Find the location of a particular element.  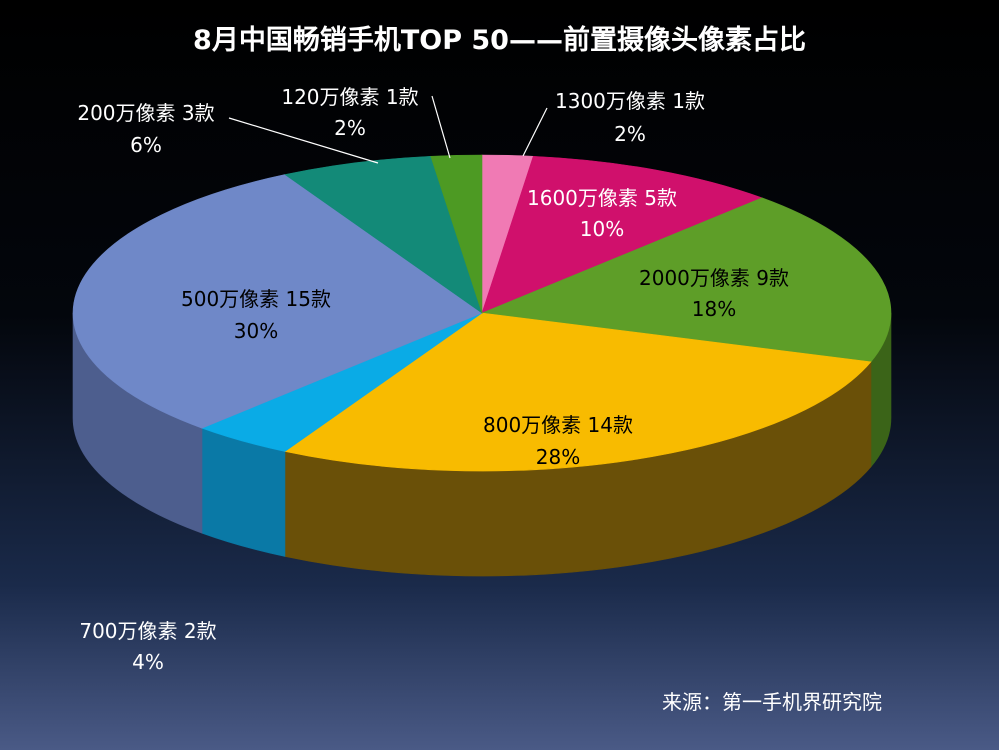

pie-slice-500万像素 is located at coordinates (277, 301).